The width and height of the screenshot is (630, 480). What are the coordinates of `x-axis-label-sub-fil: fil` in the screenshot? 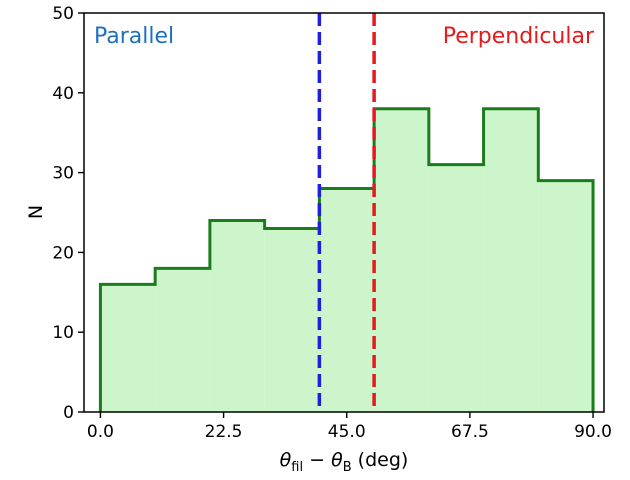 It's located at (297, 467).